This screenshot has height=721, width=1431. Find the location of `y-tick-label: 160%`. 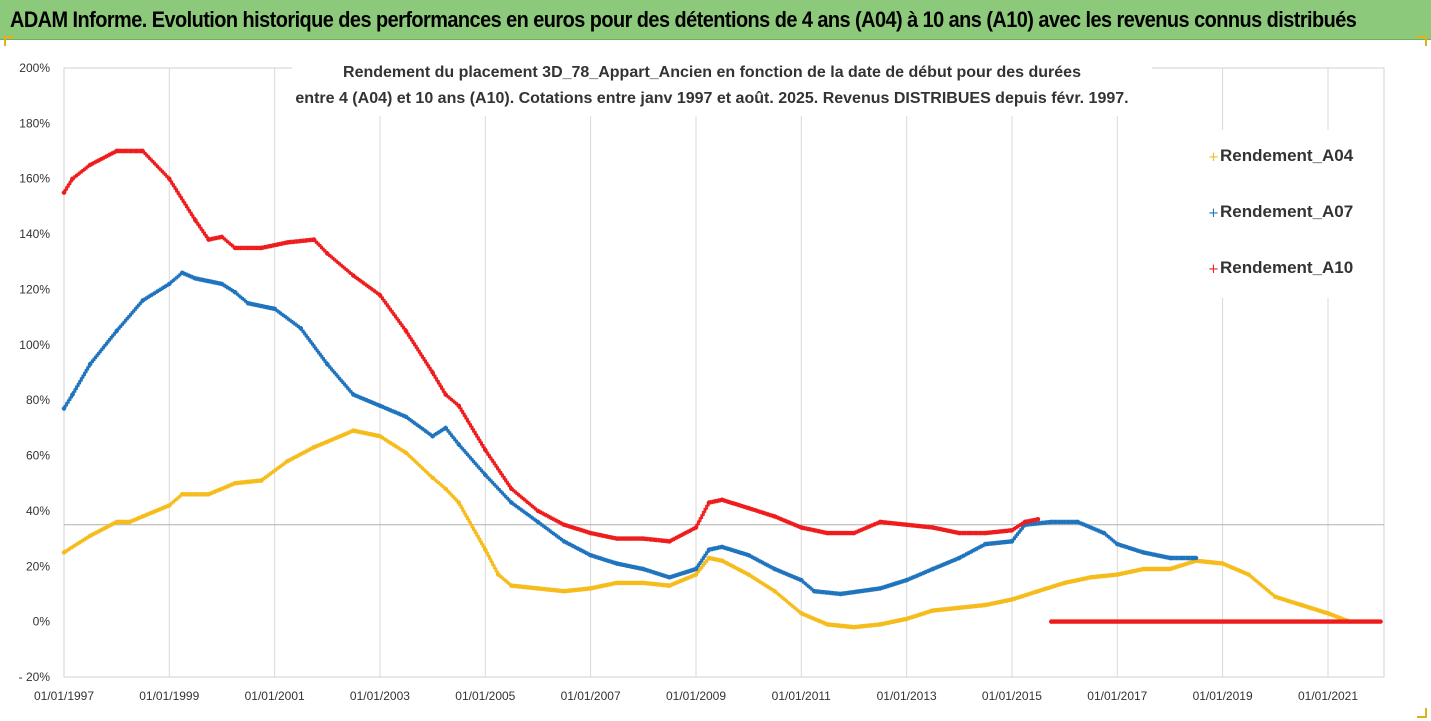

y-tick-label: 160% is located at coordinates (34, 179).